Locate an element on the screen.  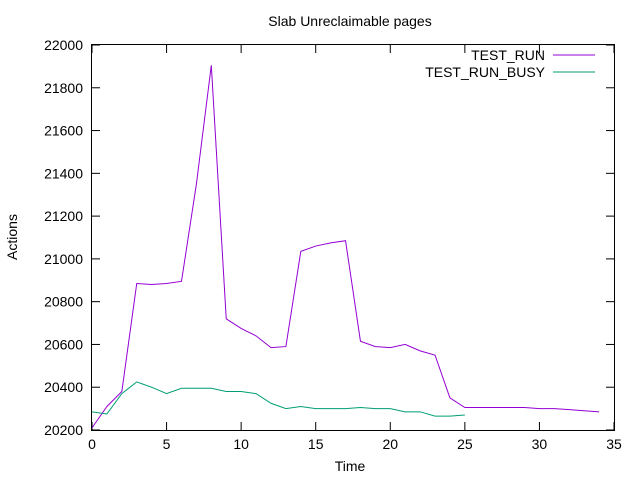
y-tick-label: 21200 is located at coordinates (63, 216).